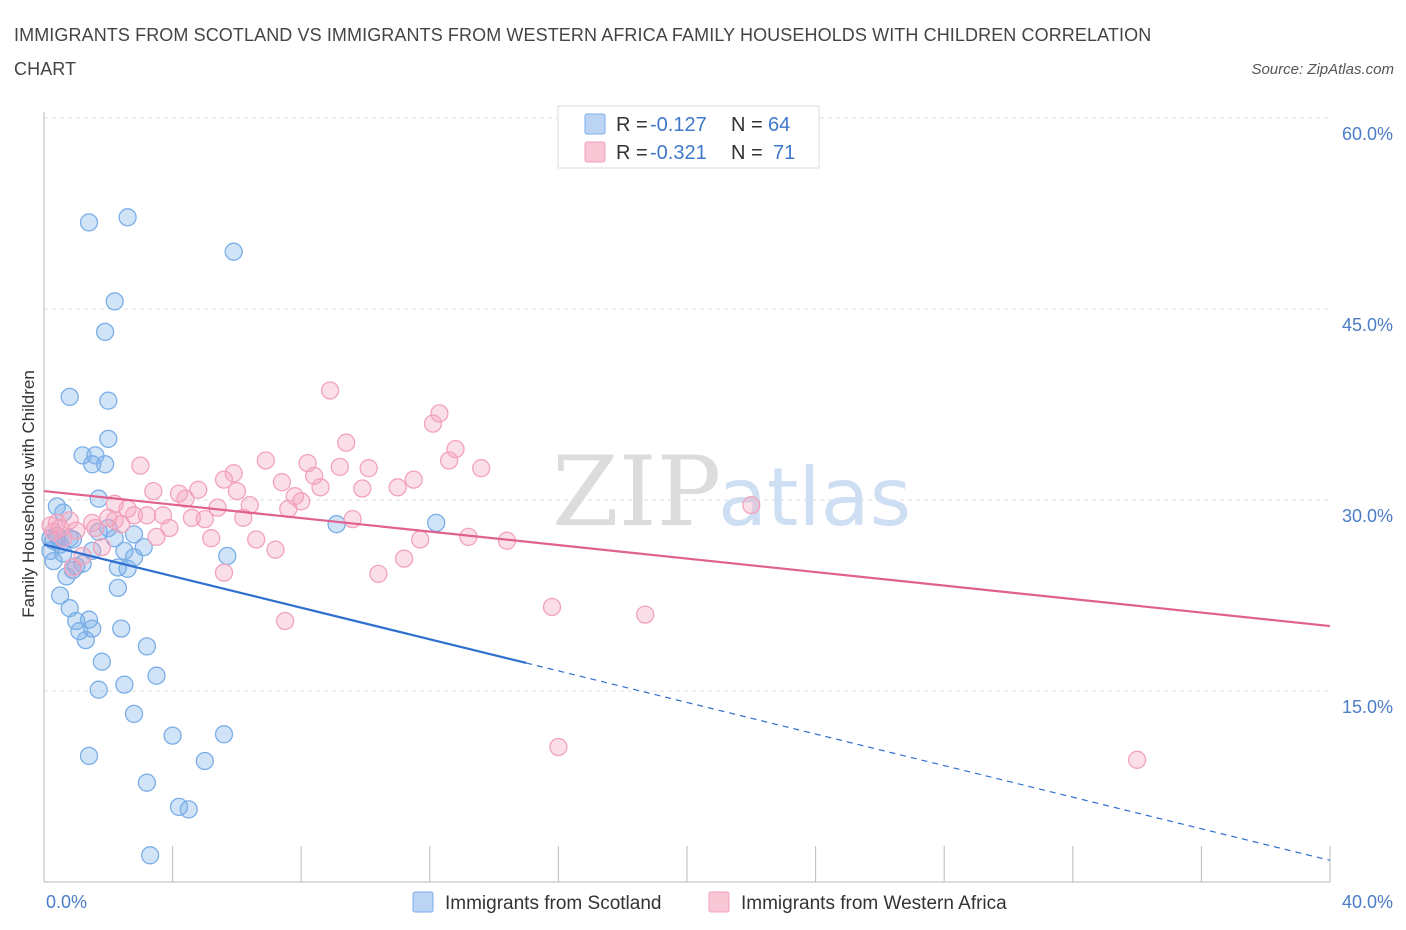  Describe the element at coordinates (1367, 325) in the screenshot. I see `y-tick-label-2: 45.0%` at that location.